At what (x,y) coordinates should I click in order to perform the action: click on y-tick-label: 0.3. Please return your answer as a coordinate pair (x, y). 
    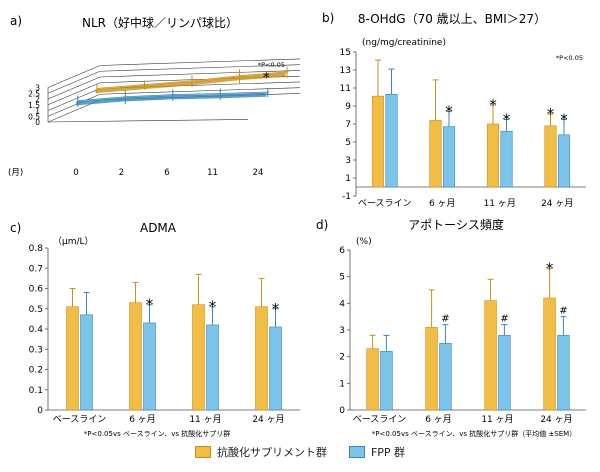
    Looking at the image, I should click on (36, 350).